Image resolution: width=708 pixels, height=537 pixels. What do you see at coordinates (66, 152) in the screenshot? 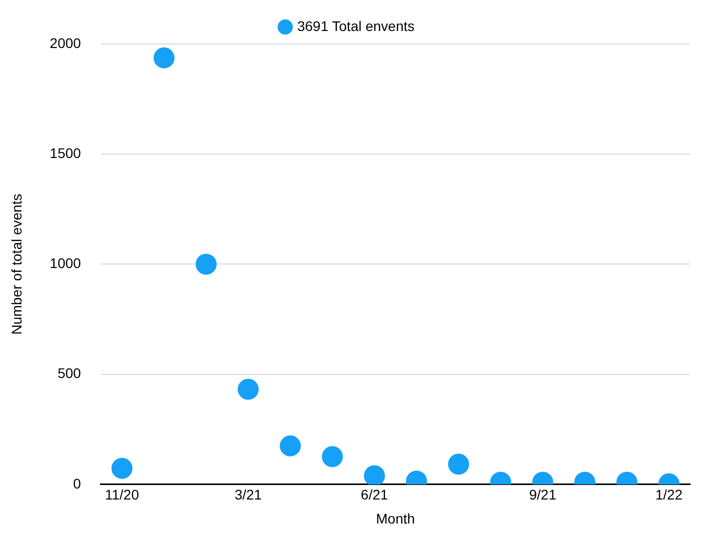
I see `y-tick-label: 1500` at bounding box center [66, 152].